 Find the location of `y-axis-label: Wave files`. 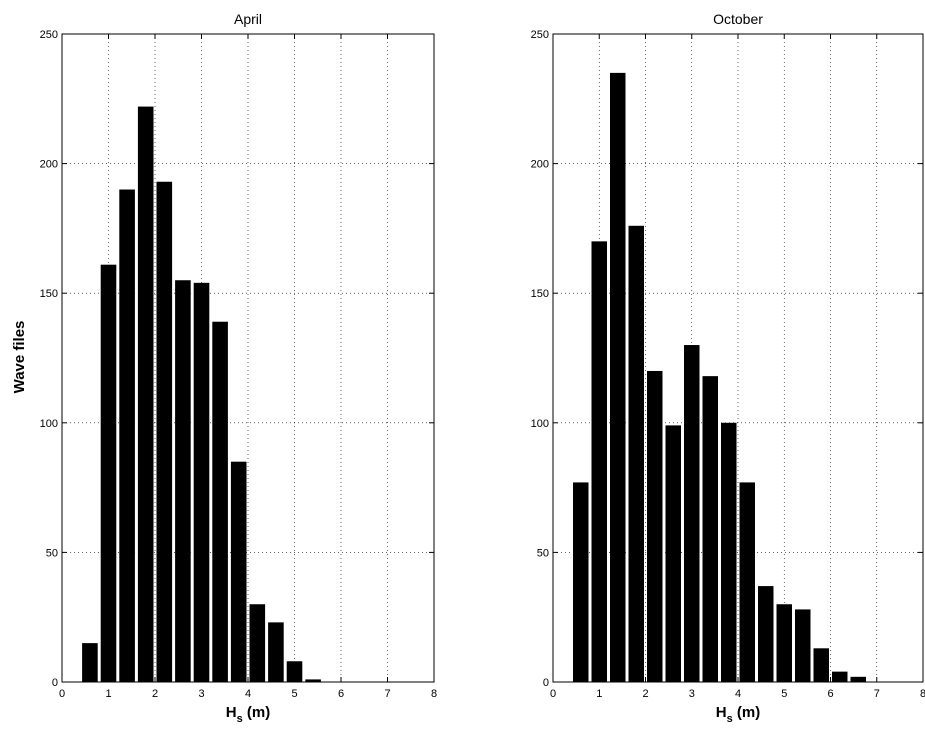

y-axis-label: Wave files is located at coordinates (19, 357).